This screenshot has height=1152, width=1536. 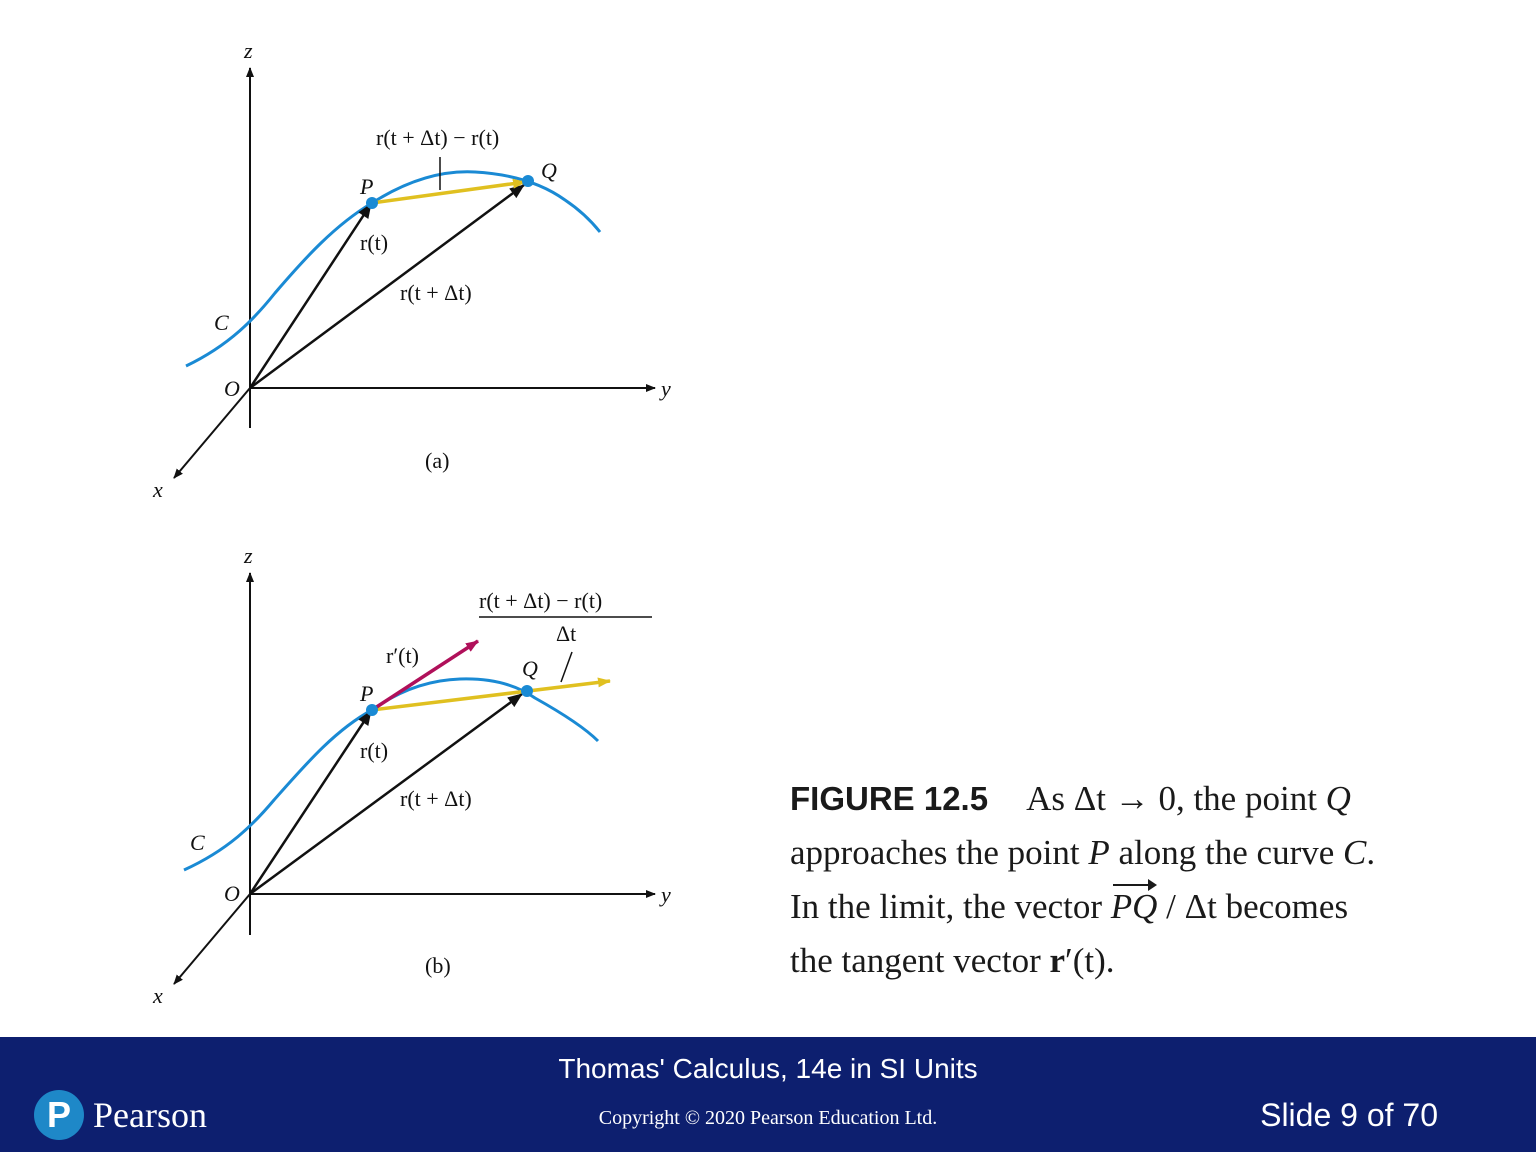 I want to click on caption-p: P, so click(x=1099, y=852).